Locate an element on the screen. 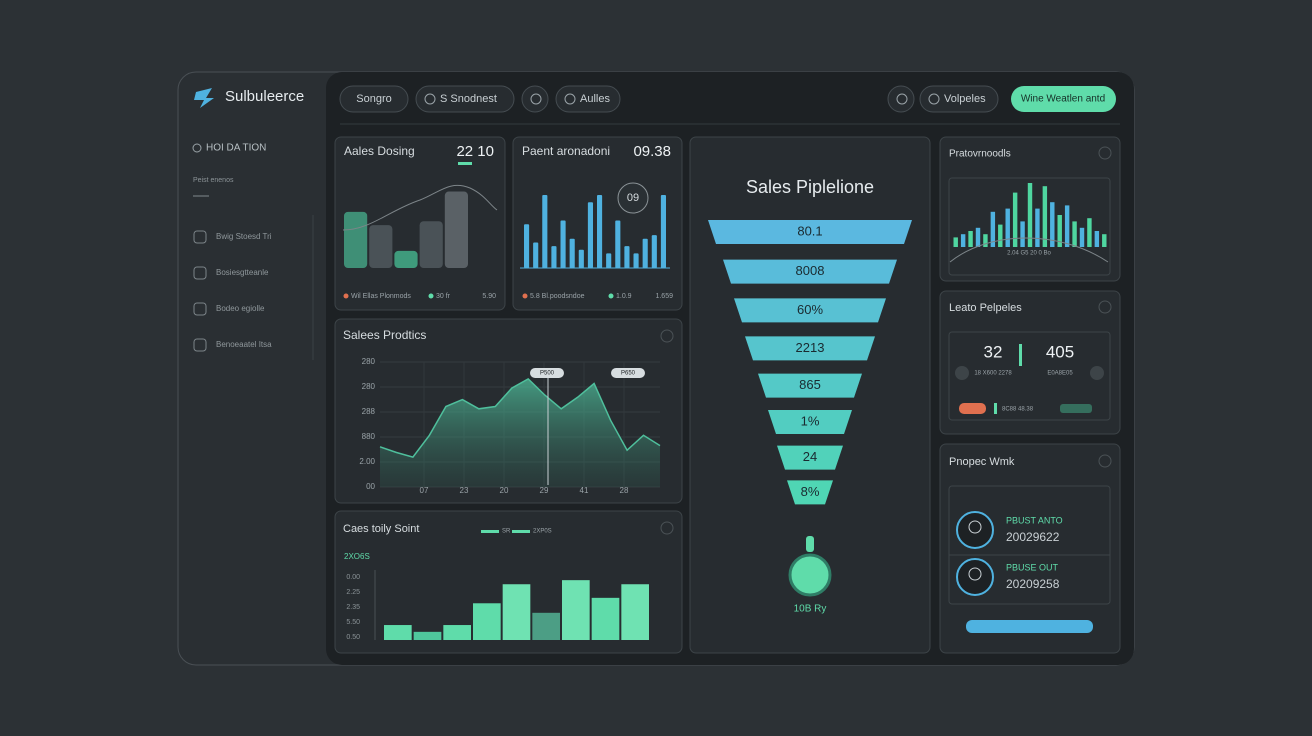 The height and width of the screenshot is (736, 1312). notification-button is located at coordinates (901, 99).